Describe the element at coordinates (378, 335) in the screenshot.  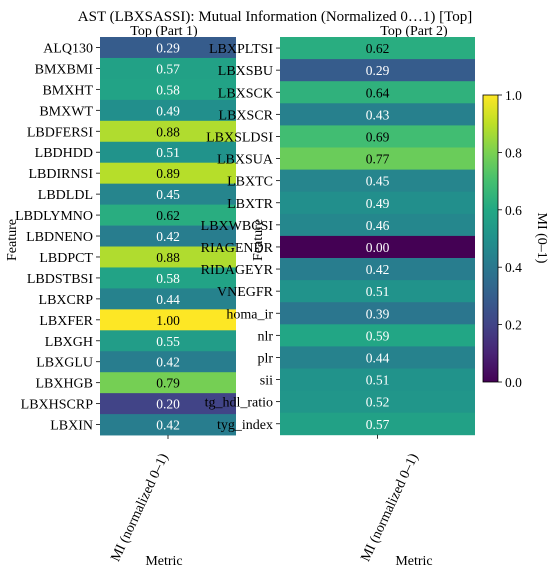
I see `cell-value-label: 0.59` at that location.